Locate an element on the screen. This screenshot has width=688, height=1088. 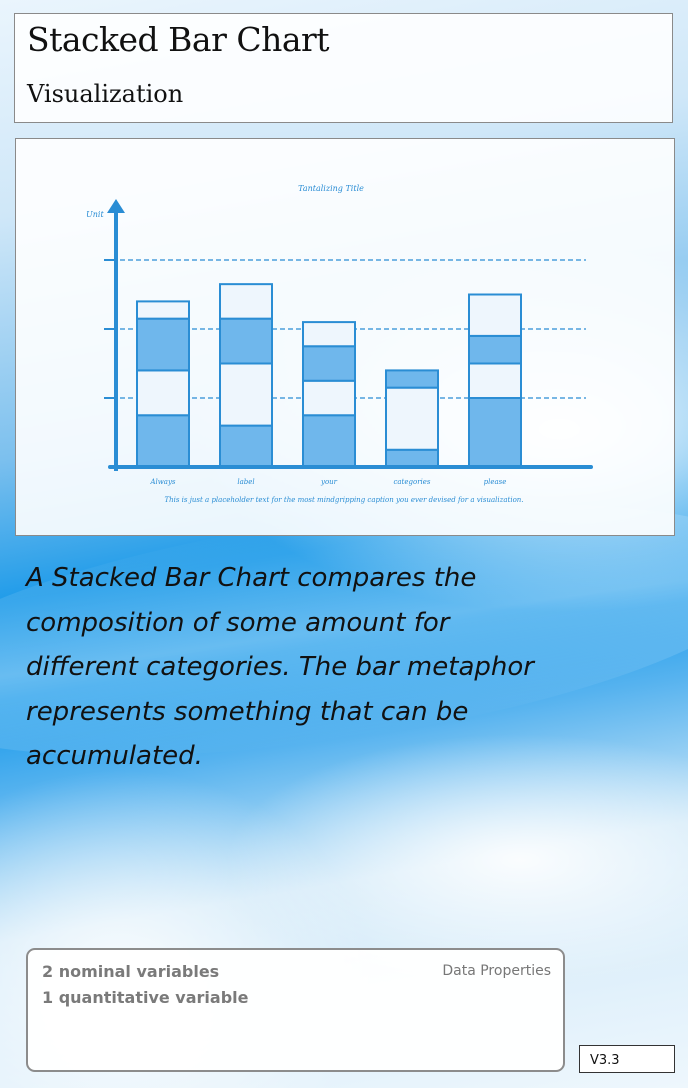
title-panel: Stacked Bar Chart Visualization is located at coordinates (343, 68).